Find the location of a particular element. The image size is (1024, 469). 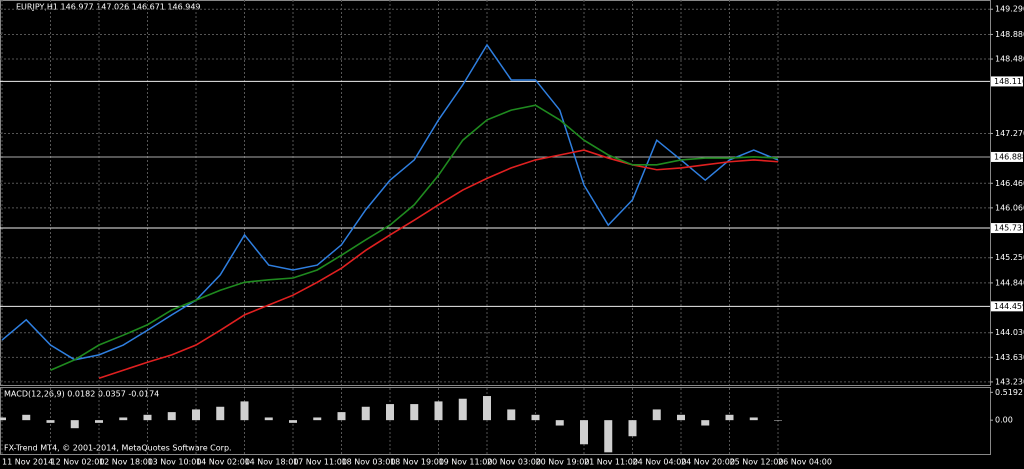

macd-tick-label: 0.5192 is located at coordinates (1009, 392).